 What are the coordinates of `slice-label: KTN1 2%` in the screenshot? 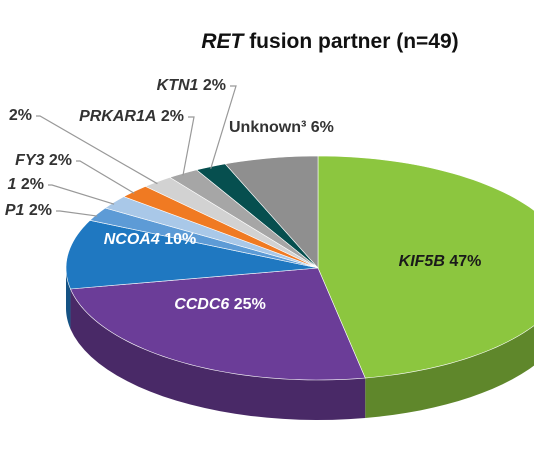 It's located at (191, 85).